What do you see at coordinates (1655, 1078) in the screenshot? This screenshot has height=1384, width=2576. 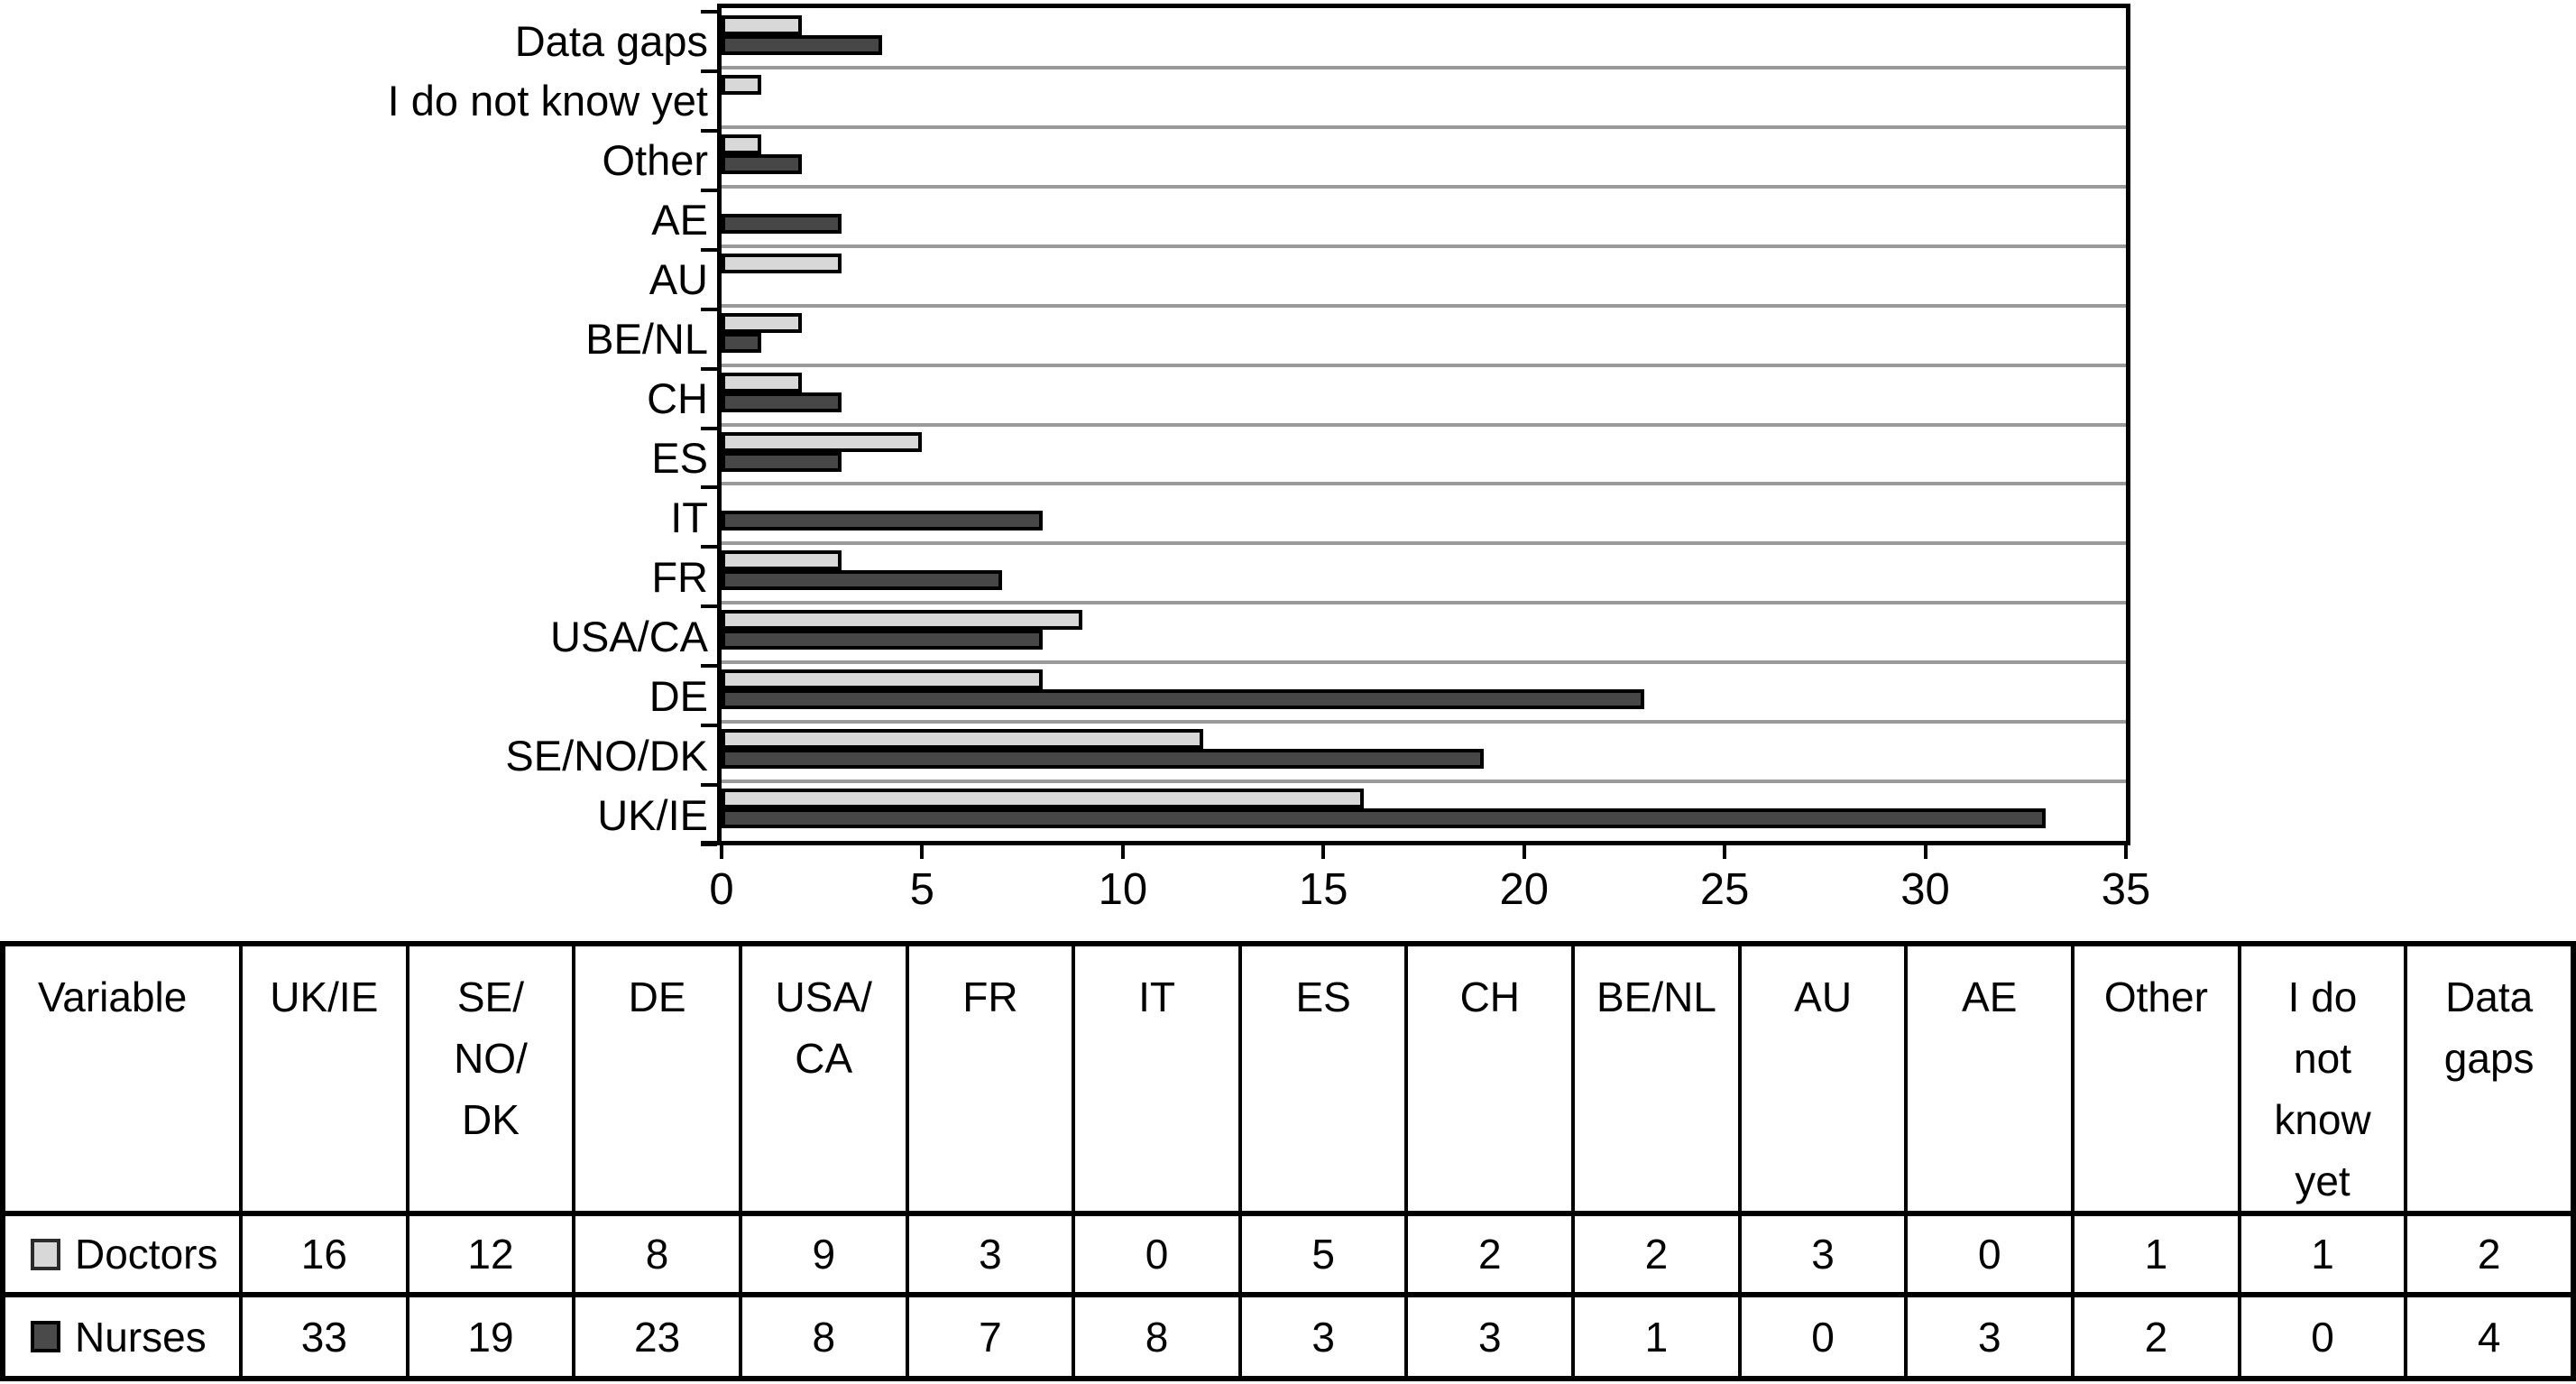 I see `table-header-be-nl: BE/NL` at bounding box center [1655, 1078].